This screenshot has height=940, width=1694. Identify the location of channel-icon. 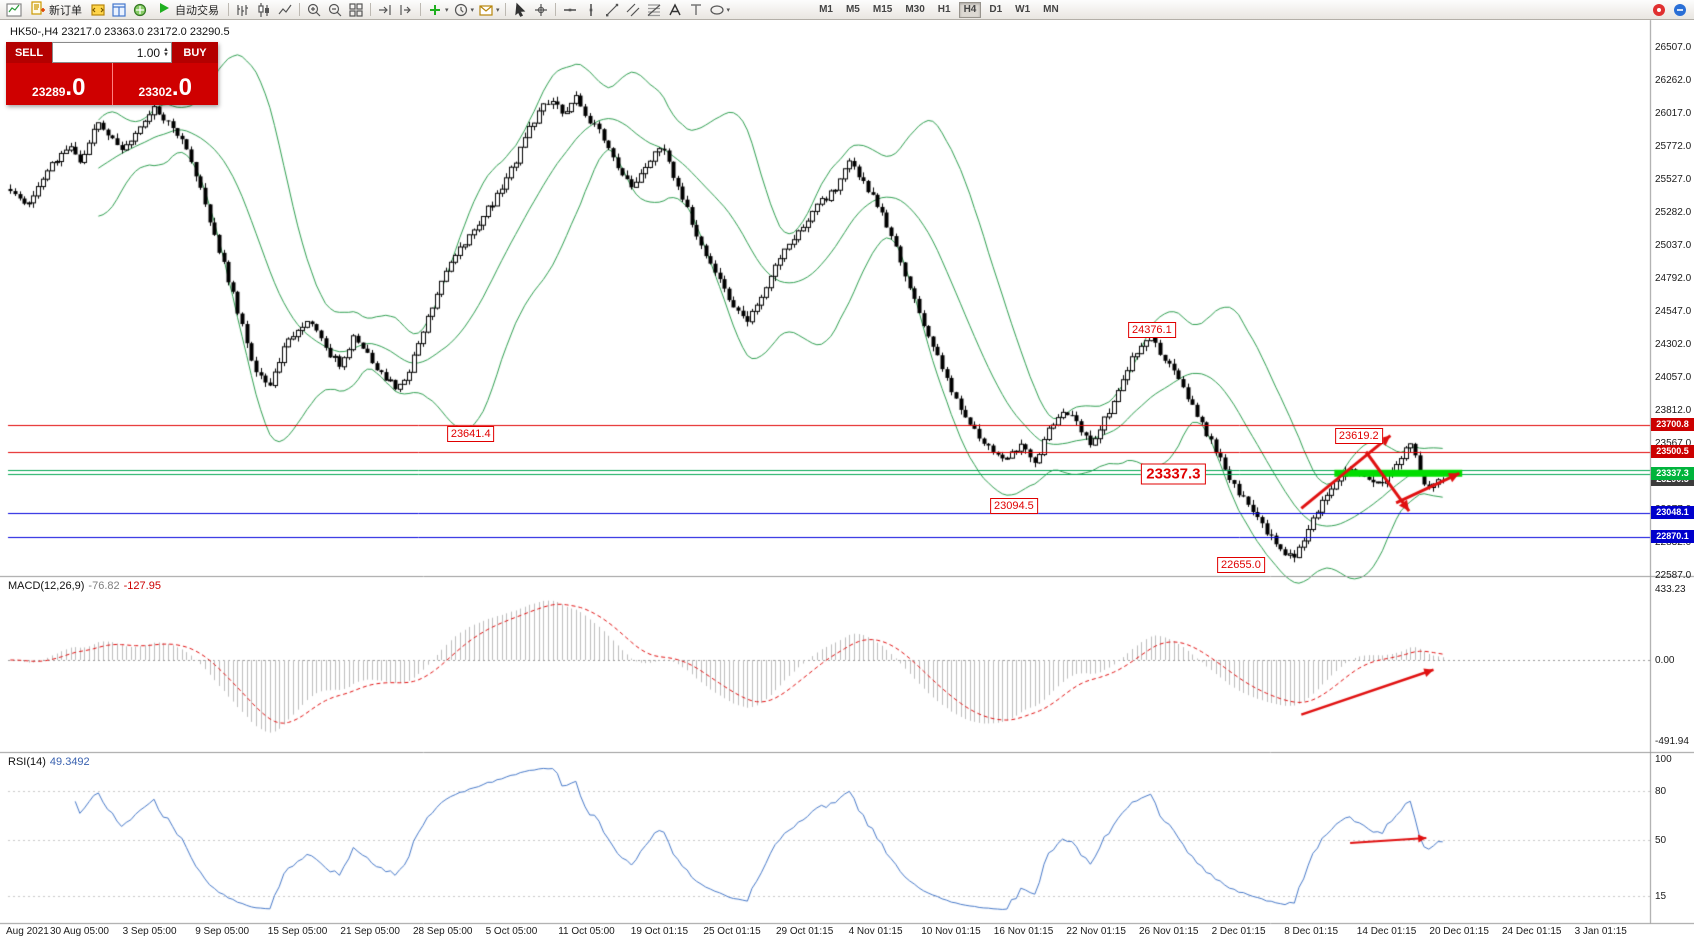
(633, 10).